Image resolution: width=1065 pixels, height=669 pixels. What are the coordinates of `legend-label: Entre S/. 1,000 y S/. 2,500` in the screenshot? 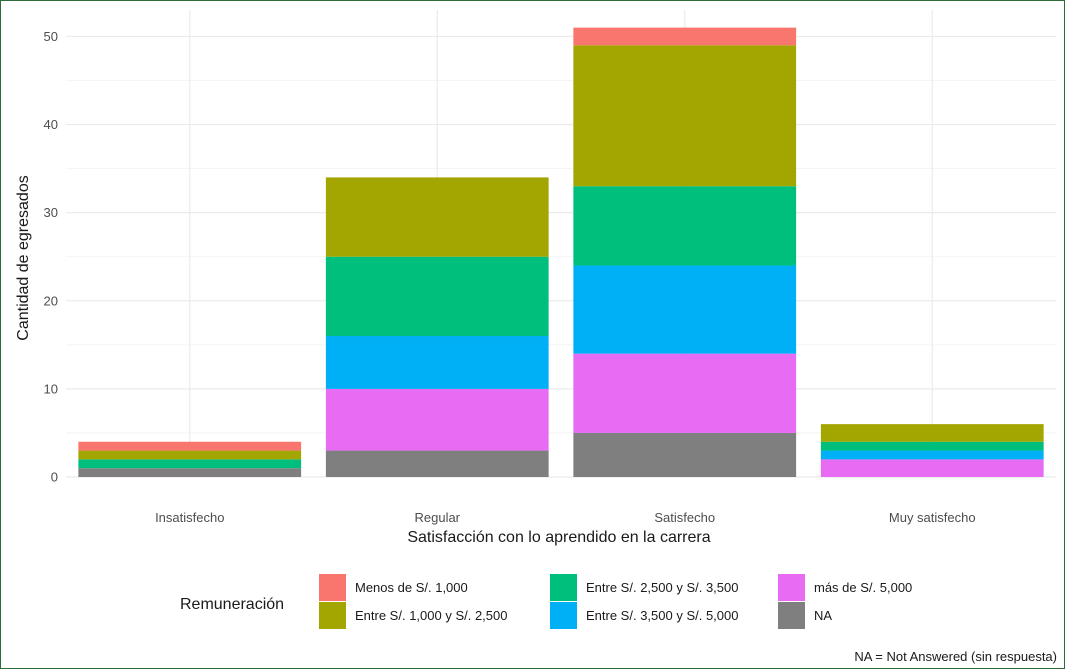 It's located at (431, 615).